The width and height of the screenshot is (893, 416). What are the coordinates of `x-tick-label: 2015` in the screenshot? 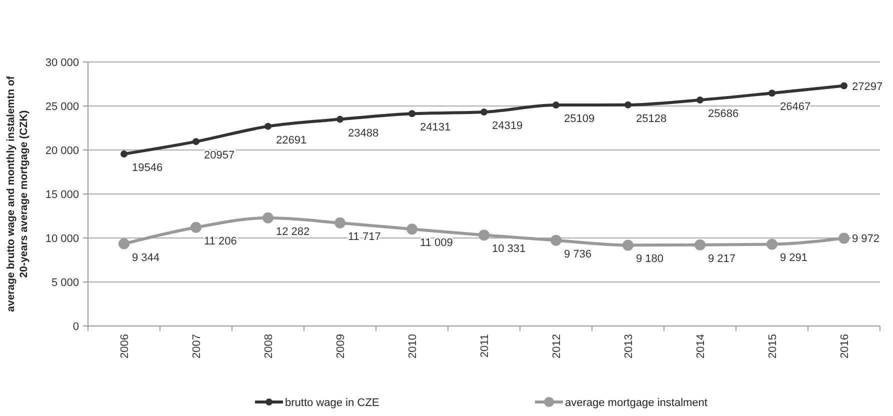 It's located at (772, 346).